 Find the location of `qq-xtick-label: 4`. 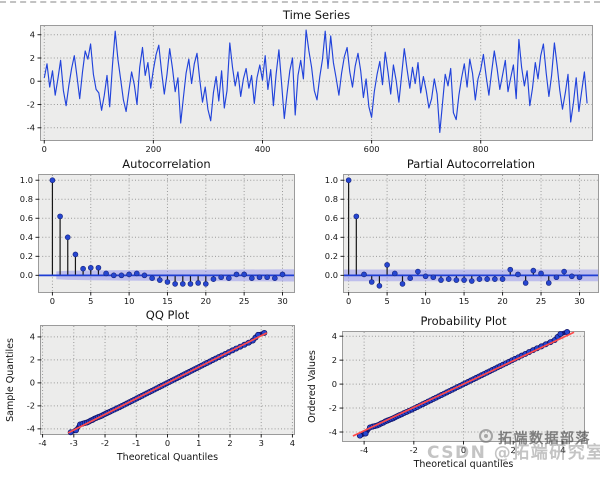

qq-xtick-label: 4 is located at coordinates (292, 443).